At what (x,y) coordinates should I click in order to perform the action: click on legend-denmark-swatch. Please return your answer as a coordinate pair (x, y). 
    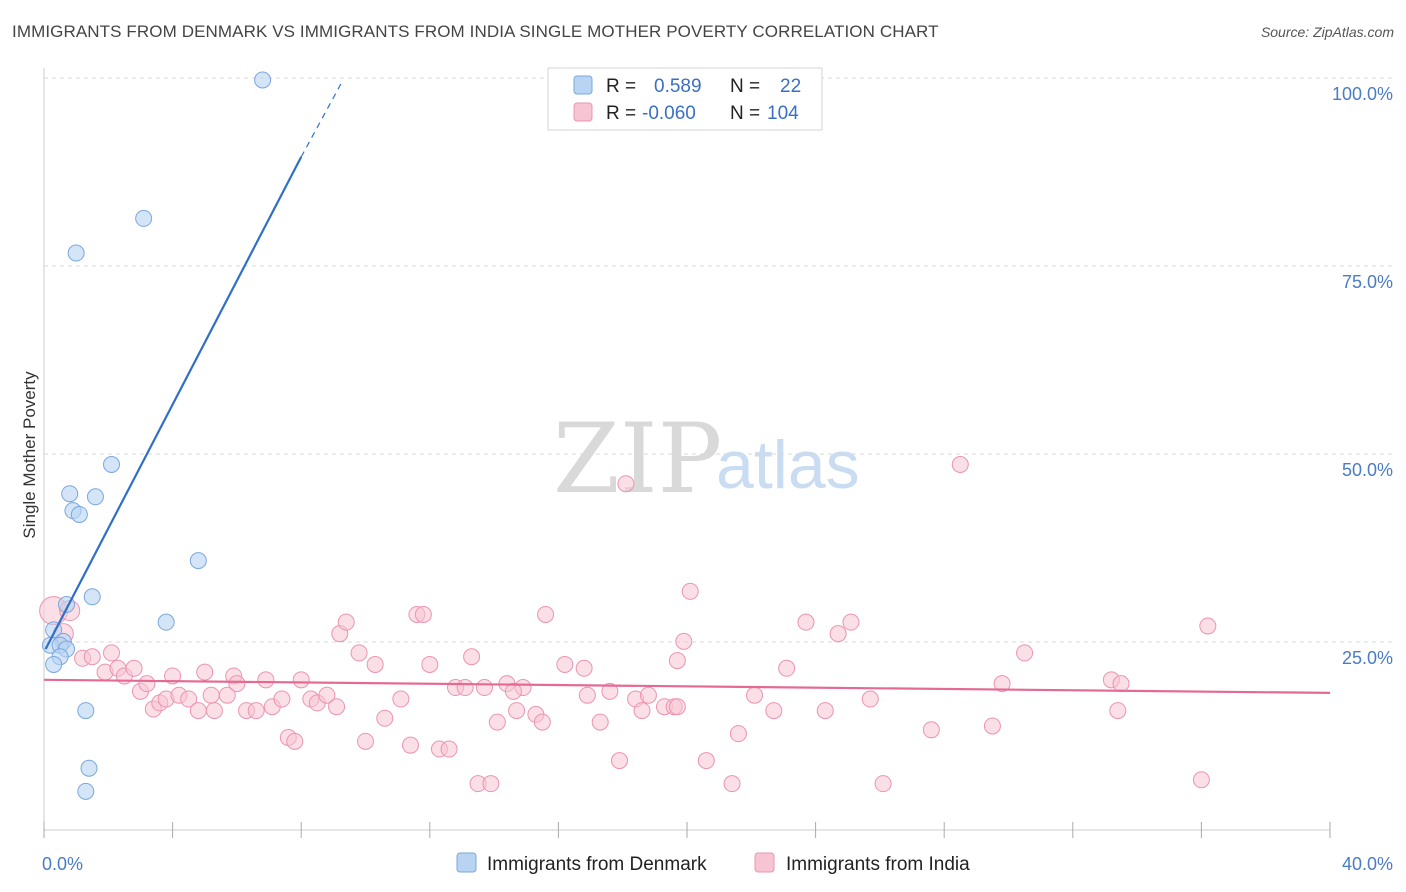
    Looking at the image, I should click on (466, 862).